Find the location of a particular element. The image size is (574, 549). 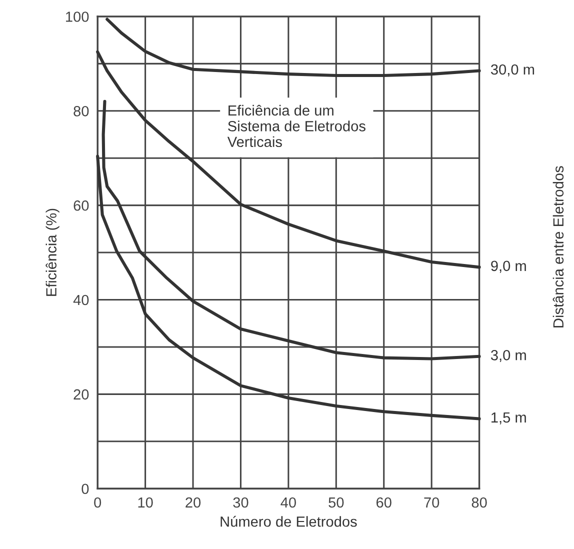

x-tick-label: 70 is located at coordinates (432, 502).